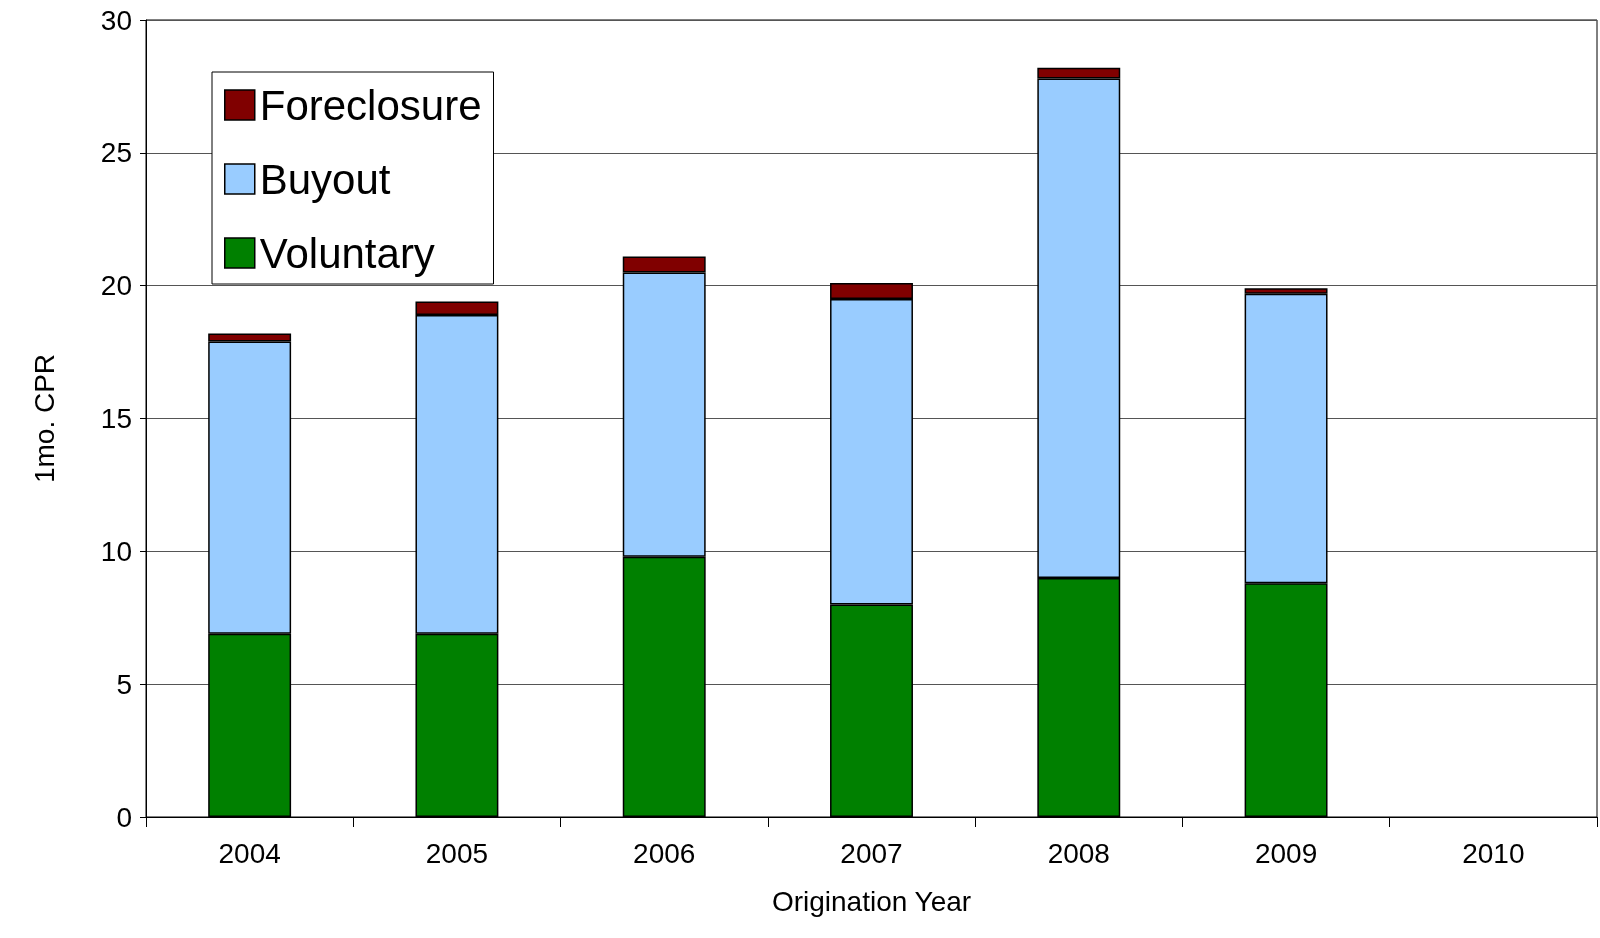 Image resolution: width=1600 pixels, height=938 pixels. What do you see at coordinates (116, 286) in the screenshot?
I see `y-tick-label: 20` at bounding box center [116, 286].